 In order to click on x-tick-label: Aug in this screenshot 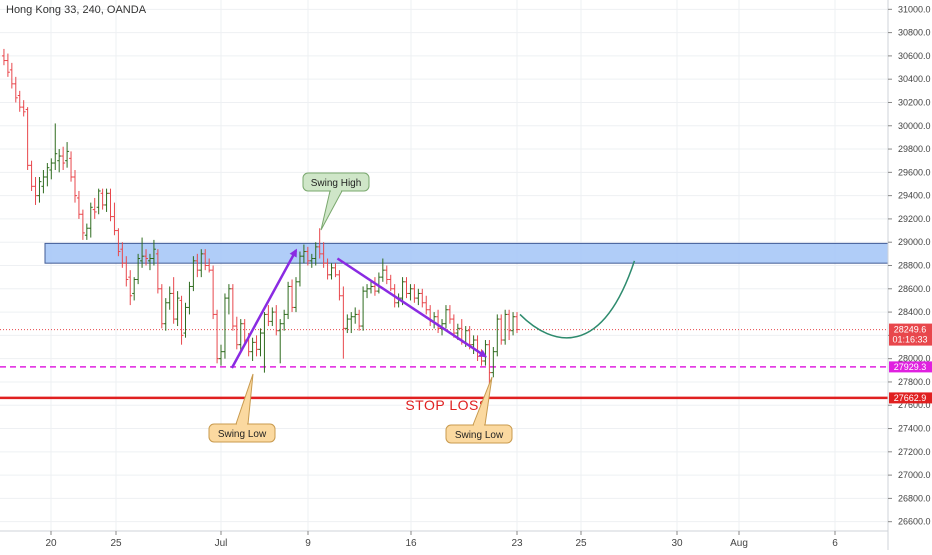, I will do `click(739, 543)`.